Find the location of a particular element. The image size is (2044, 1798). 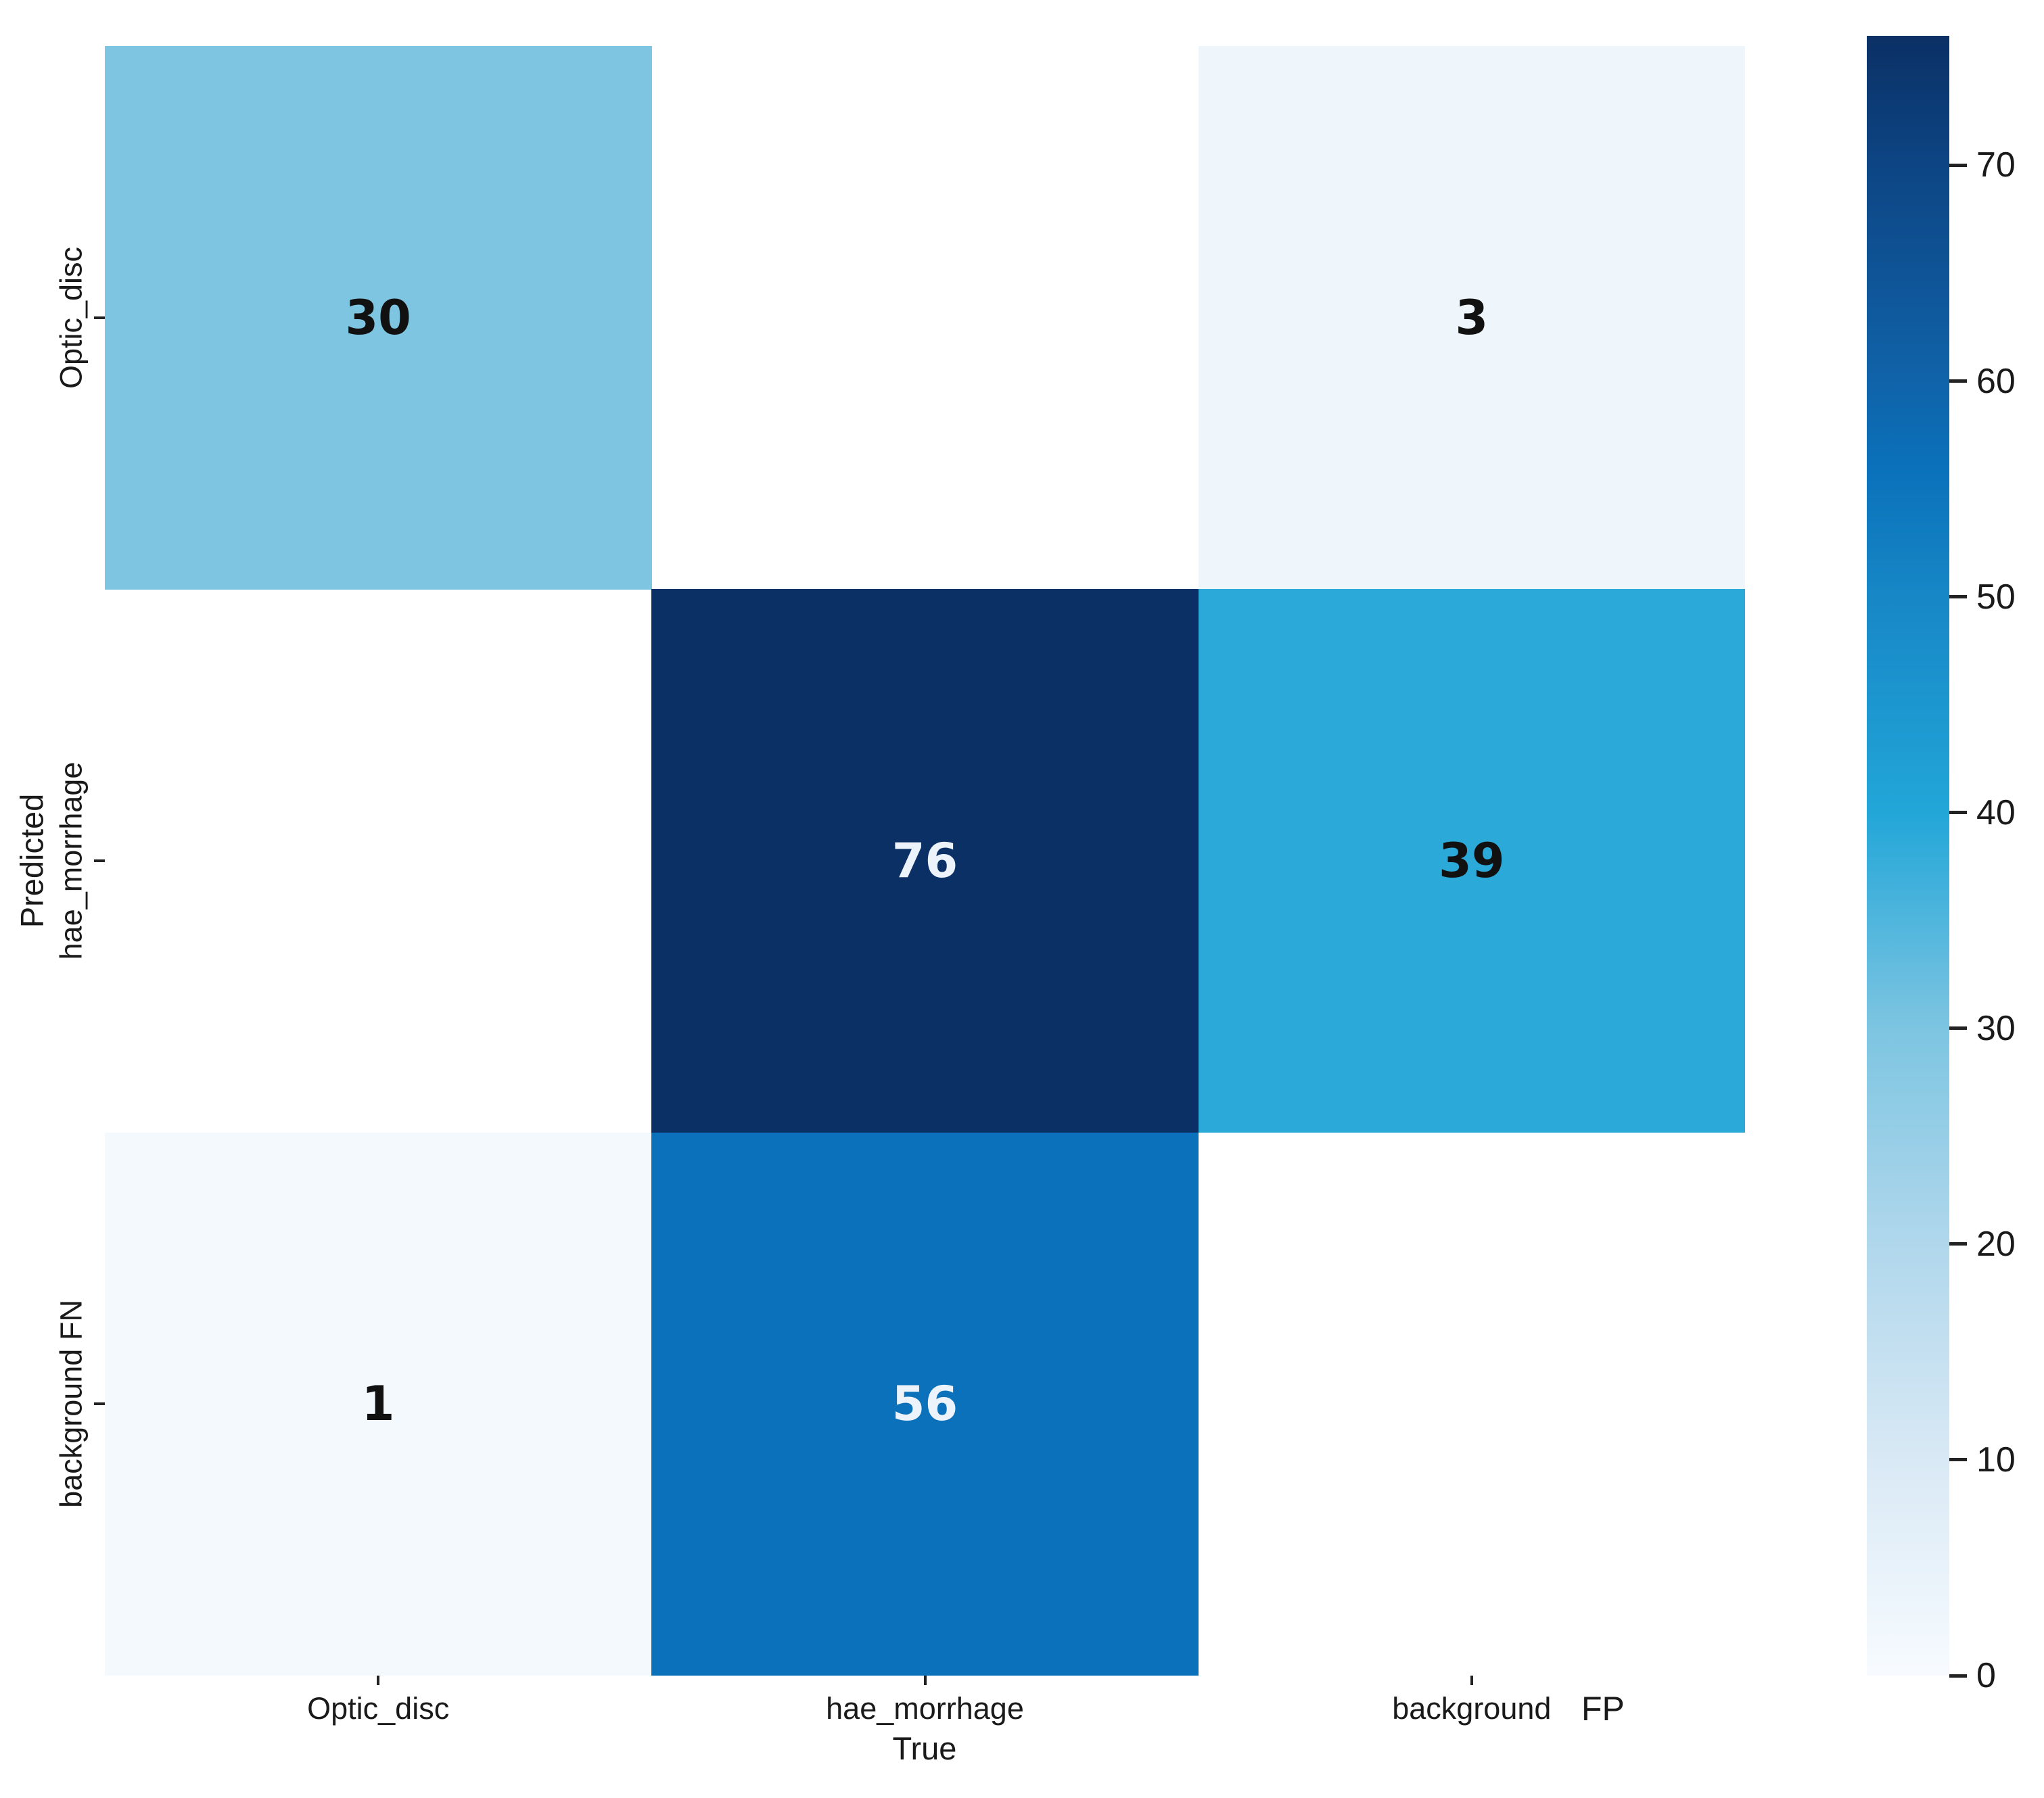

heatmap-cell-r1c1 is located at coordinates (925, 861).